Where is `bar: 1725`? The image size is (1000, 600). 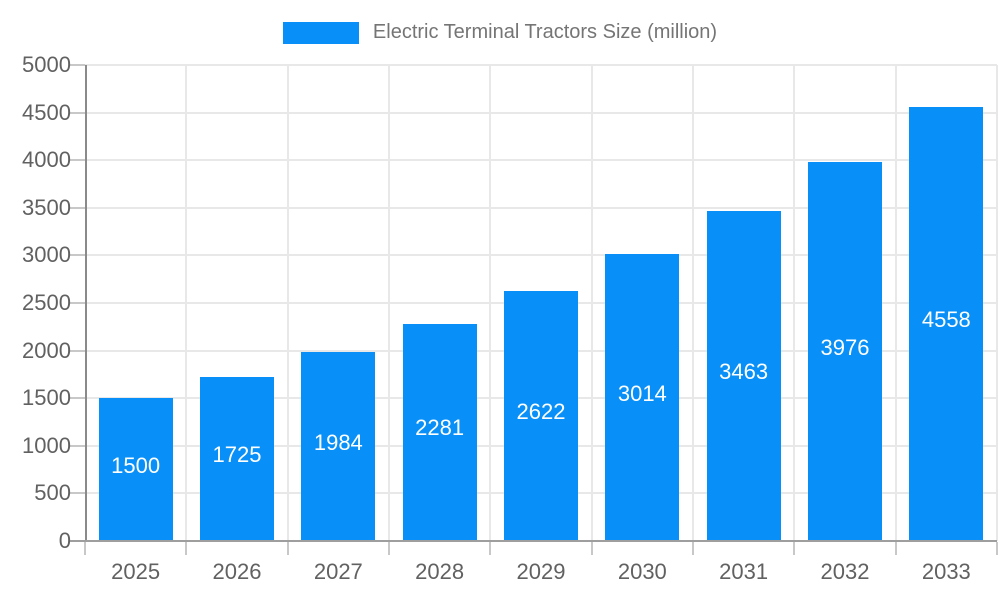
bar: 1725 is located at coordinates (237, 458).